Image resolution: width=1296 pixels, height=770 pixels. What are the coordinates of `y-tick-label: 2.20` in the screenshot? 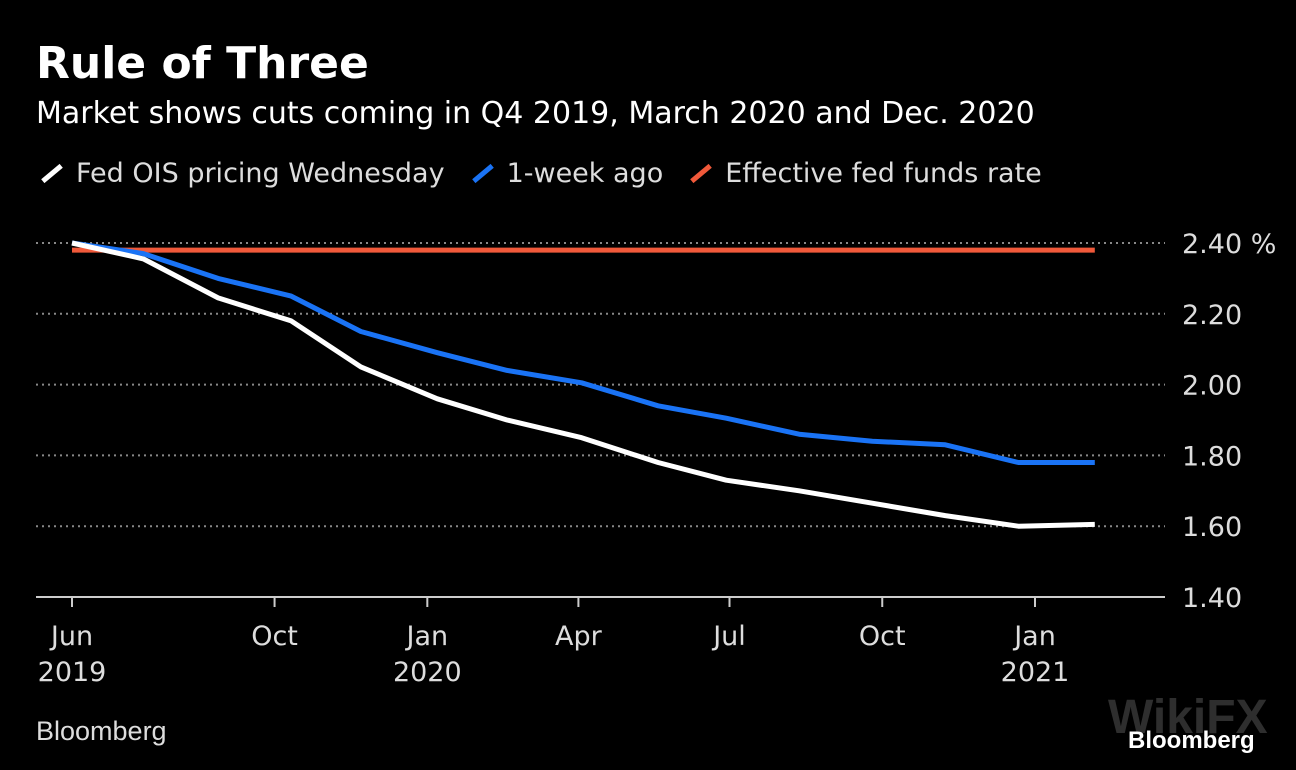 It's located at (1212, 315).